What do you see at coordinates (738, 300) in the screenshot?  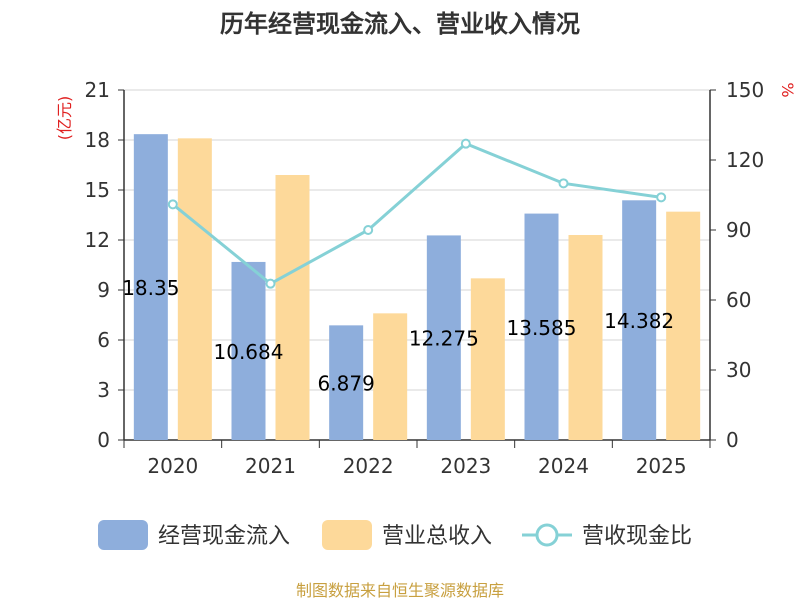 I see `right-tick-label: 60` at bounding box center [738, 300].